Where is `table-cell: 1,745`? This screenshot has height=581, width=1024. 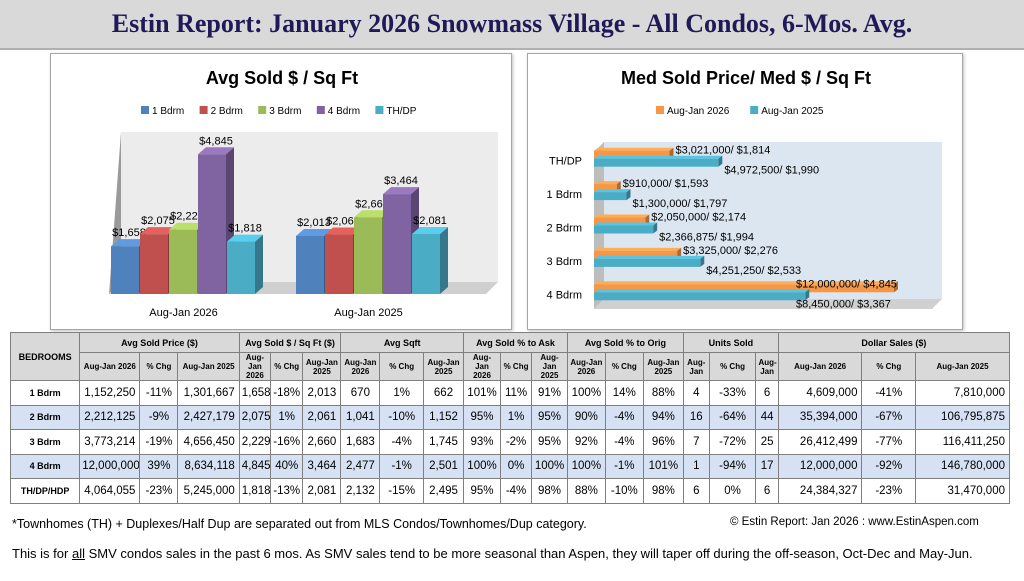 table-cell: 1,745 is located at coordinates (443, 442).